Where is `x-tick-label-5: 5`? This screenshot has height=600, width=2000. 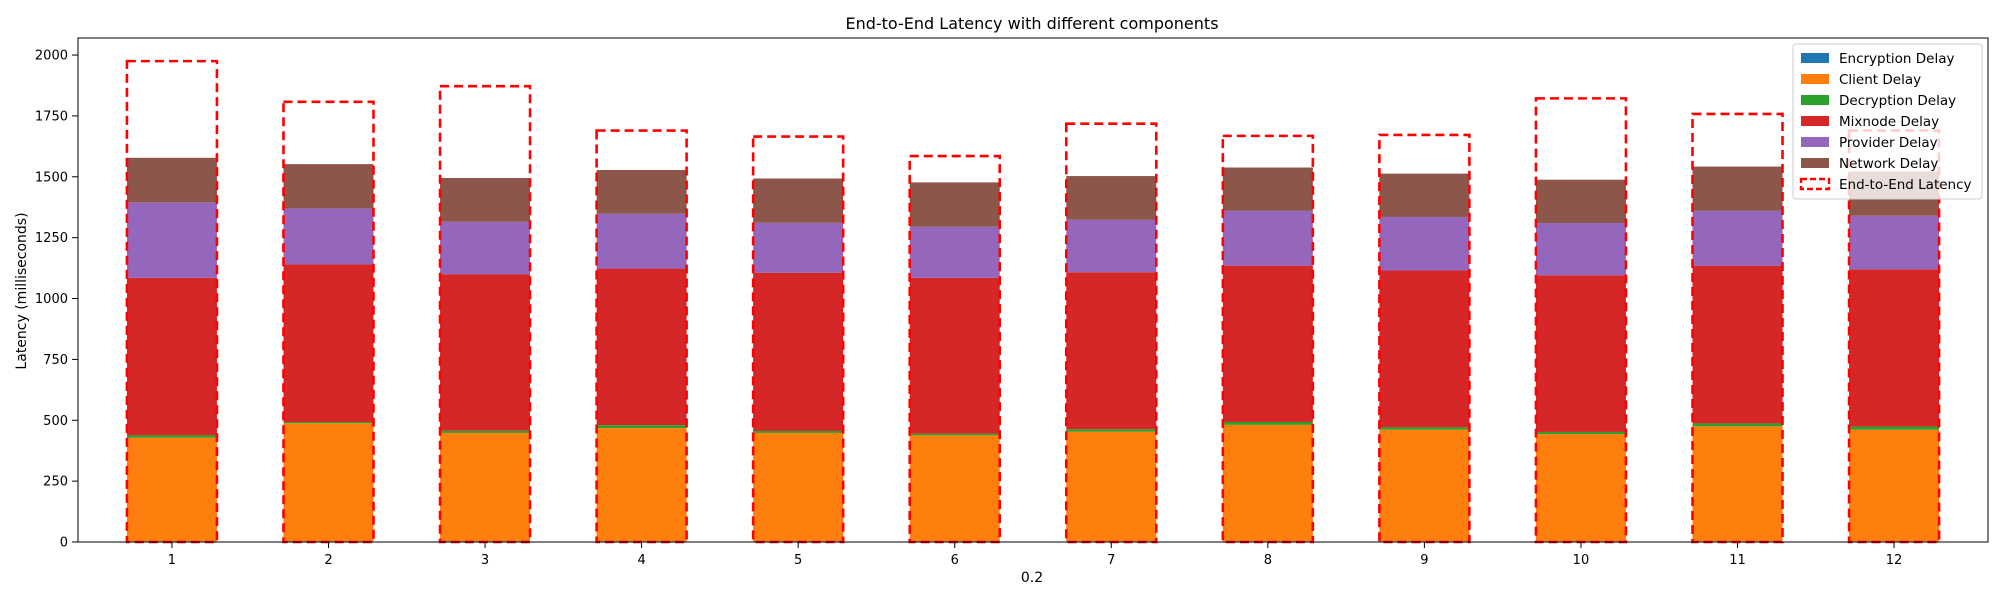 x-tick-label-5: 5 is located at coordinates (798, 560).